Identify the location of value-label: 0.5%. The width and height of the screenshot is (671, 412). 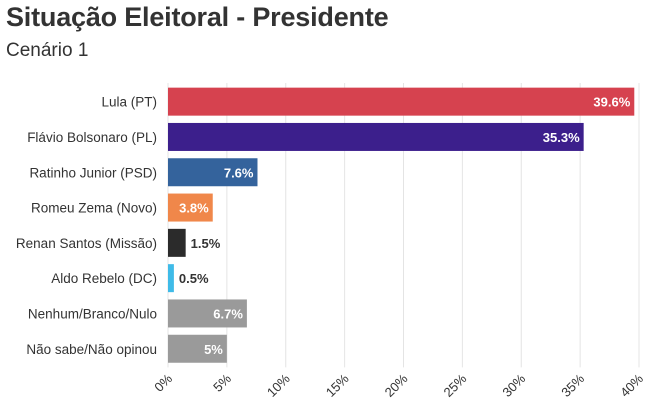
(194, 278).